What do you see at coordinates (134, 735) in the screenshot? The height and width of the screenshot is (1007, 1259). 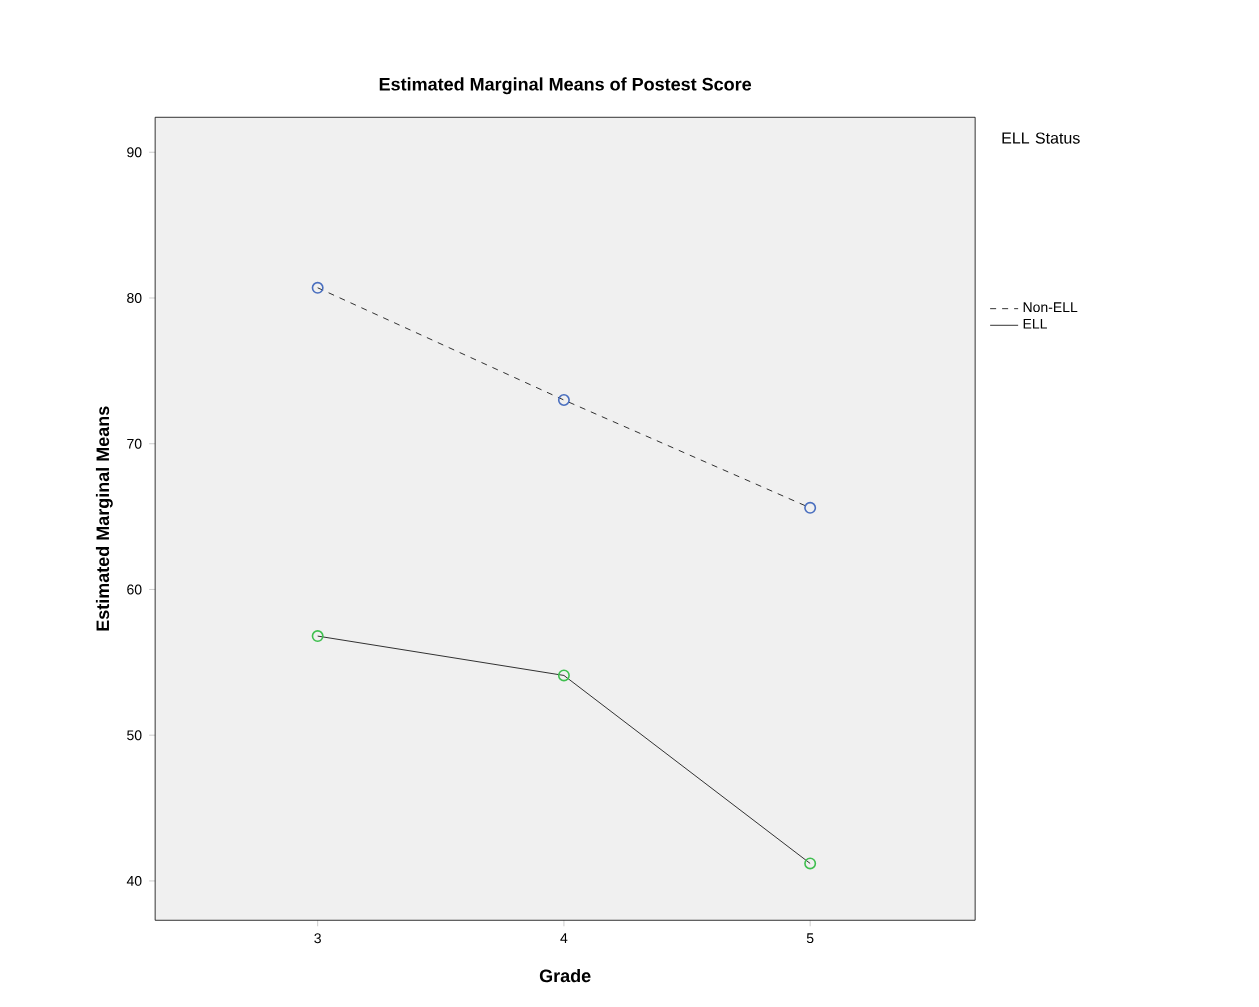 I see `y-tick-label: 50` at bounding box center [134, 735].